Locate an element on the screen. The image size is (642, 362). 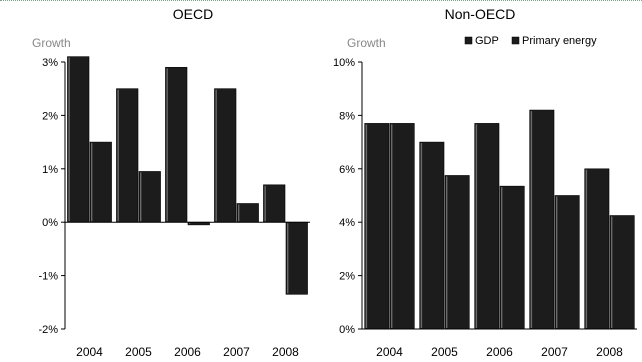
legend-label-gdp: GDP is located at coordinates (487, 41).